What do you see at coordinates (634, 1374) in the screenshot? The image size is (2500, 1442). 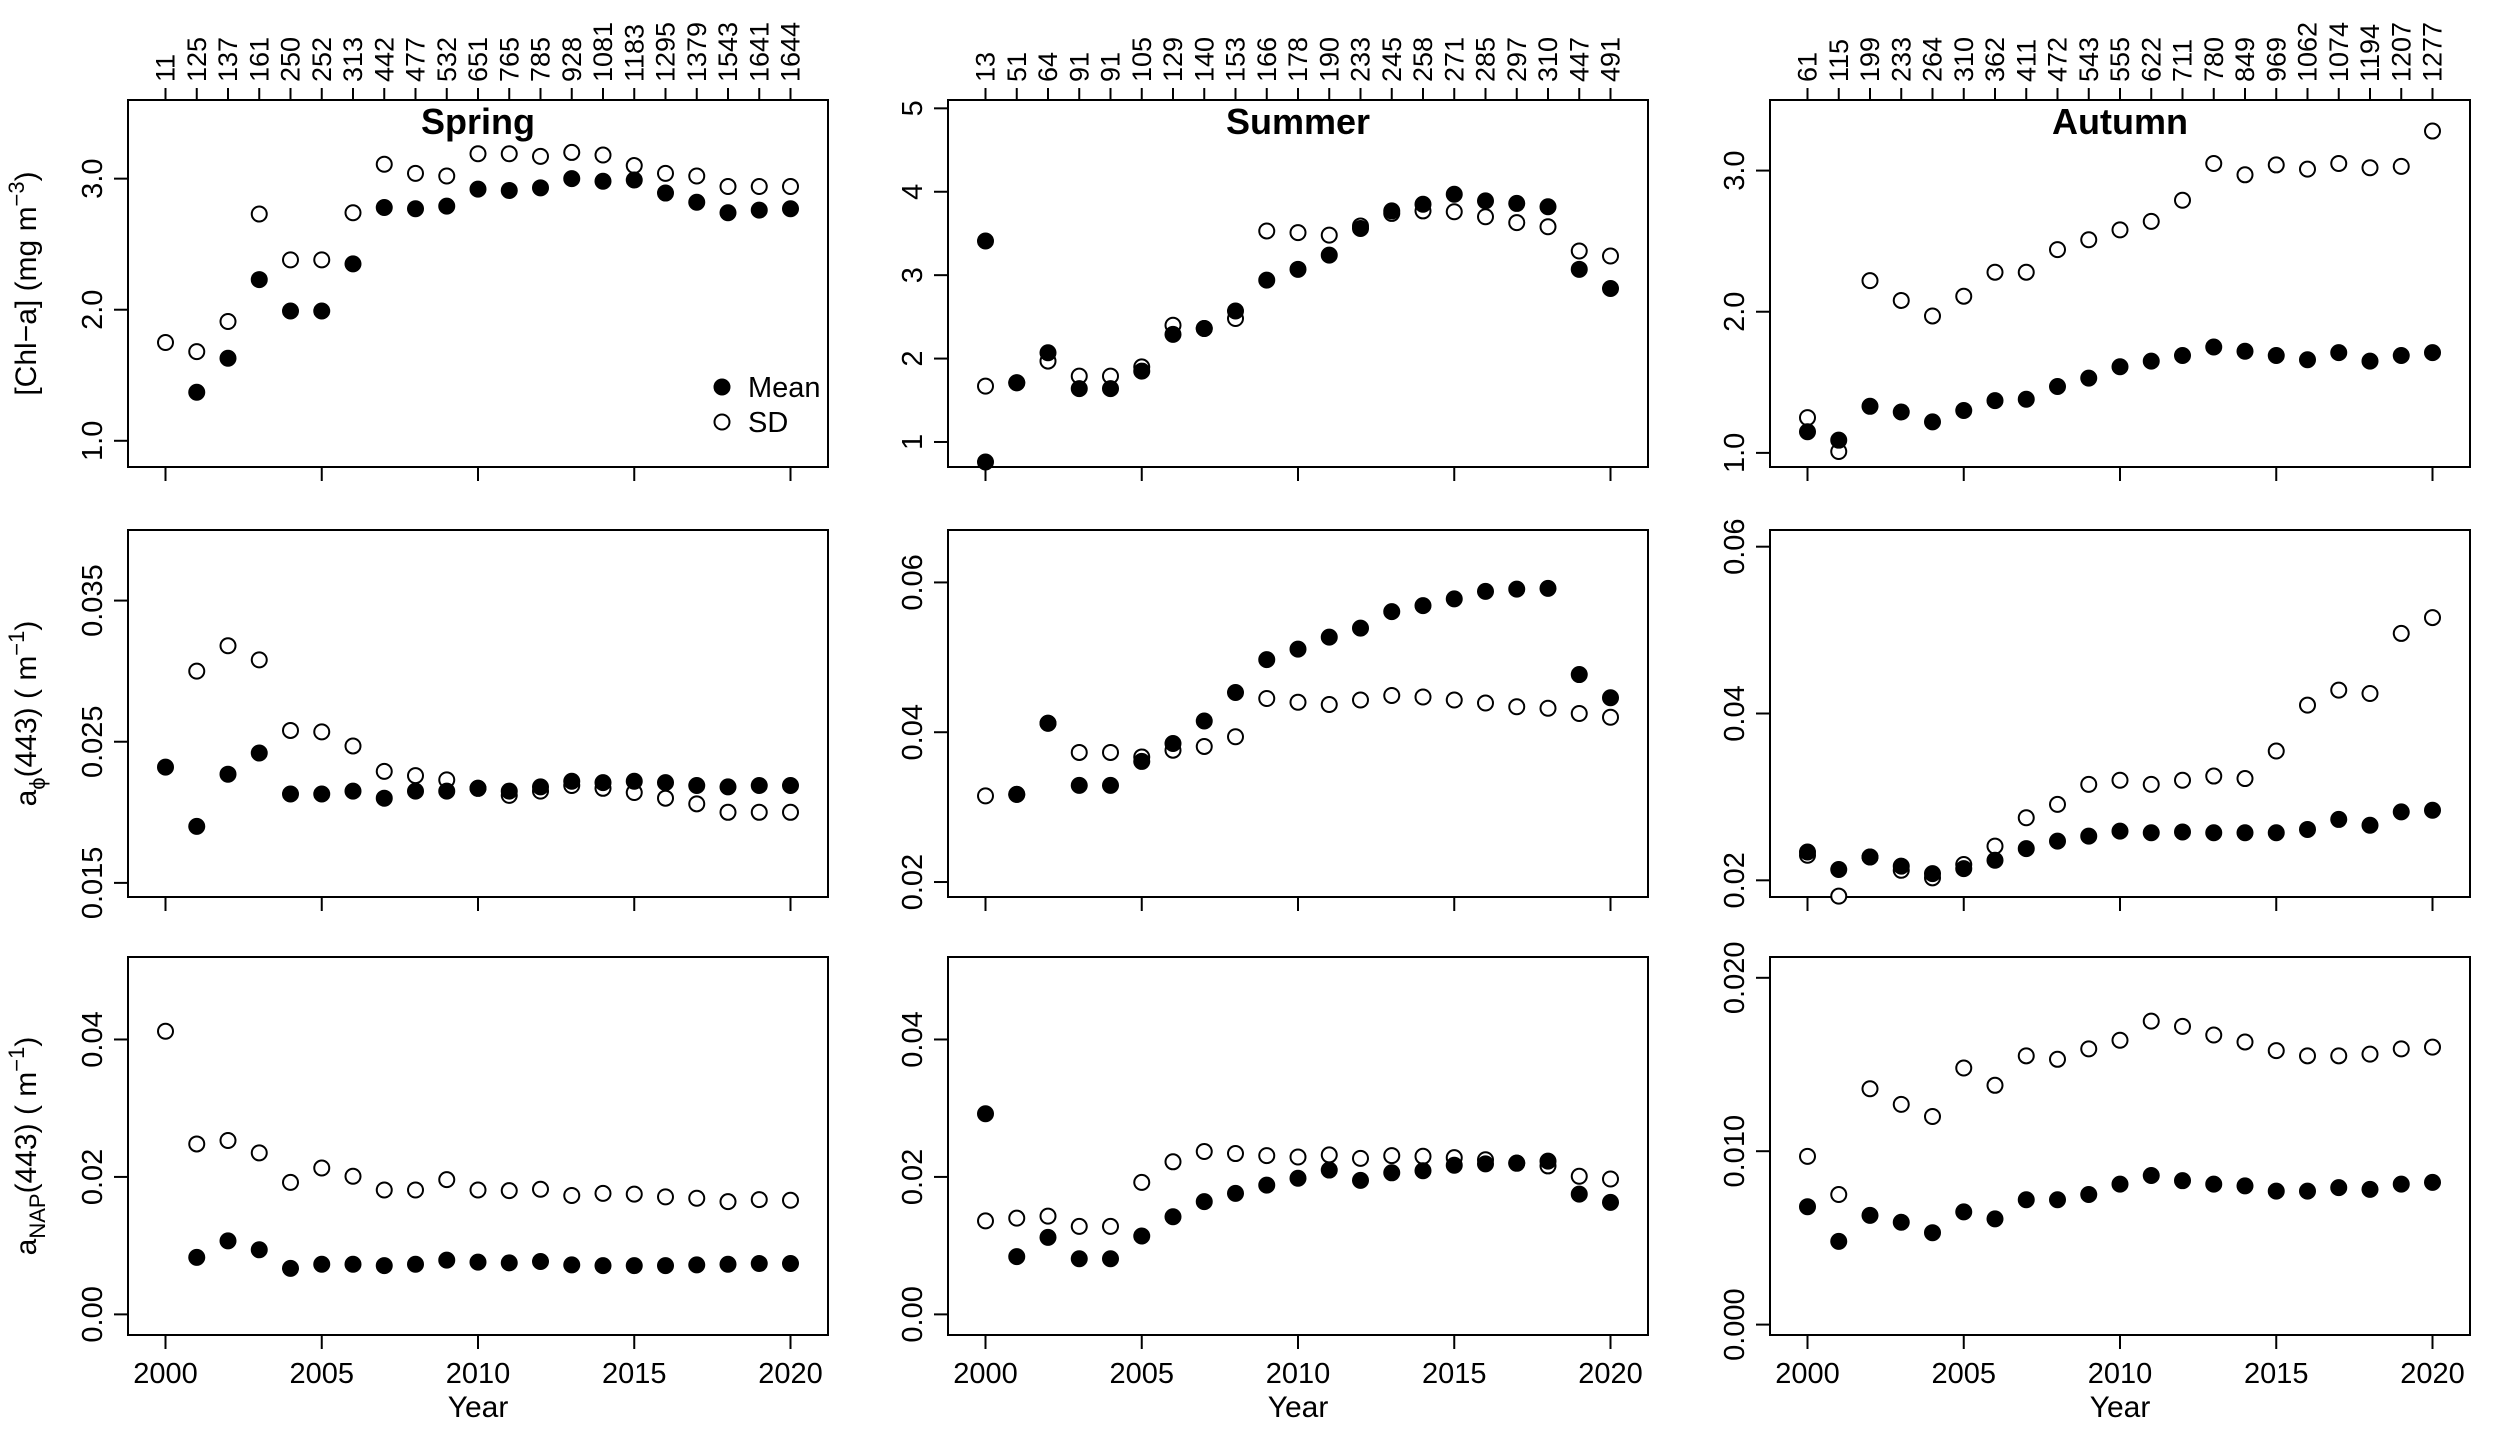 I see `panel-r2-c0-xtick-label: 2015` at bounding box center [634, 1374].